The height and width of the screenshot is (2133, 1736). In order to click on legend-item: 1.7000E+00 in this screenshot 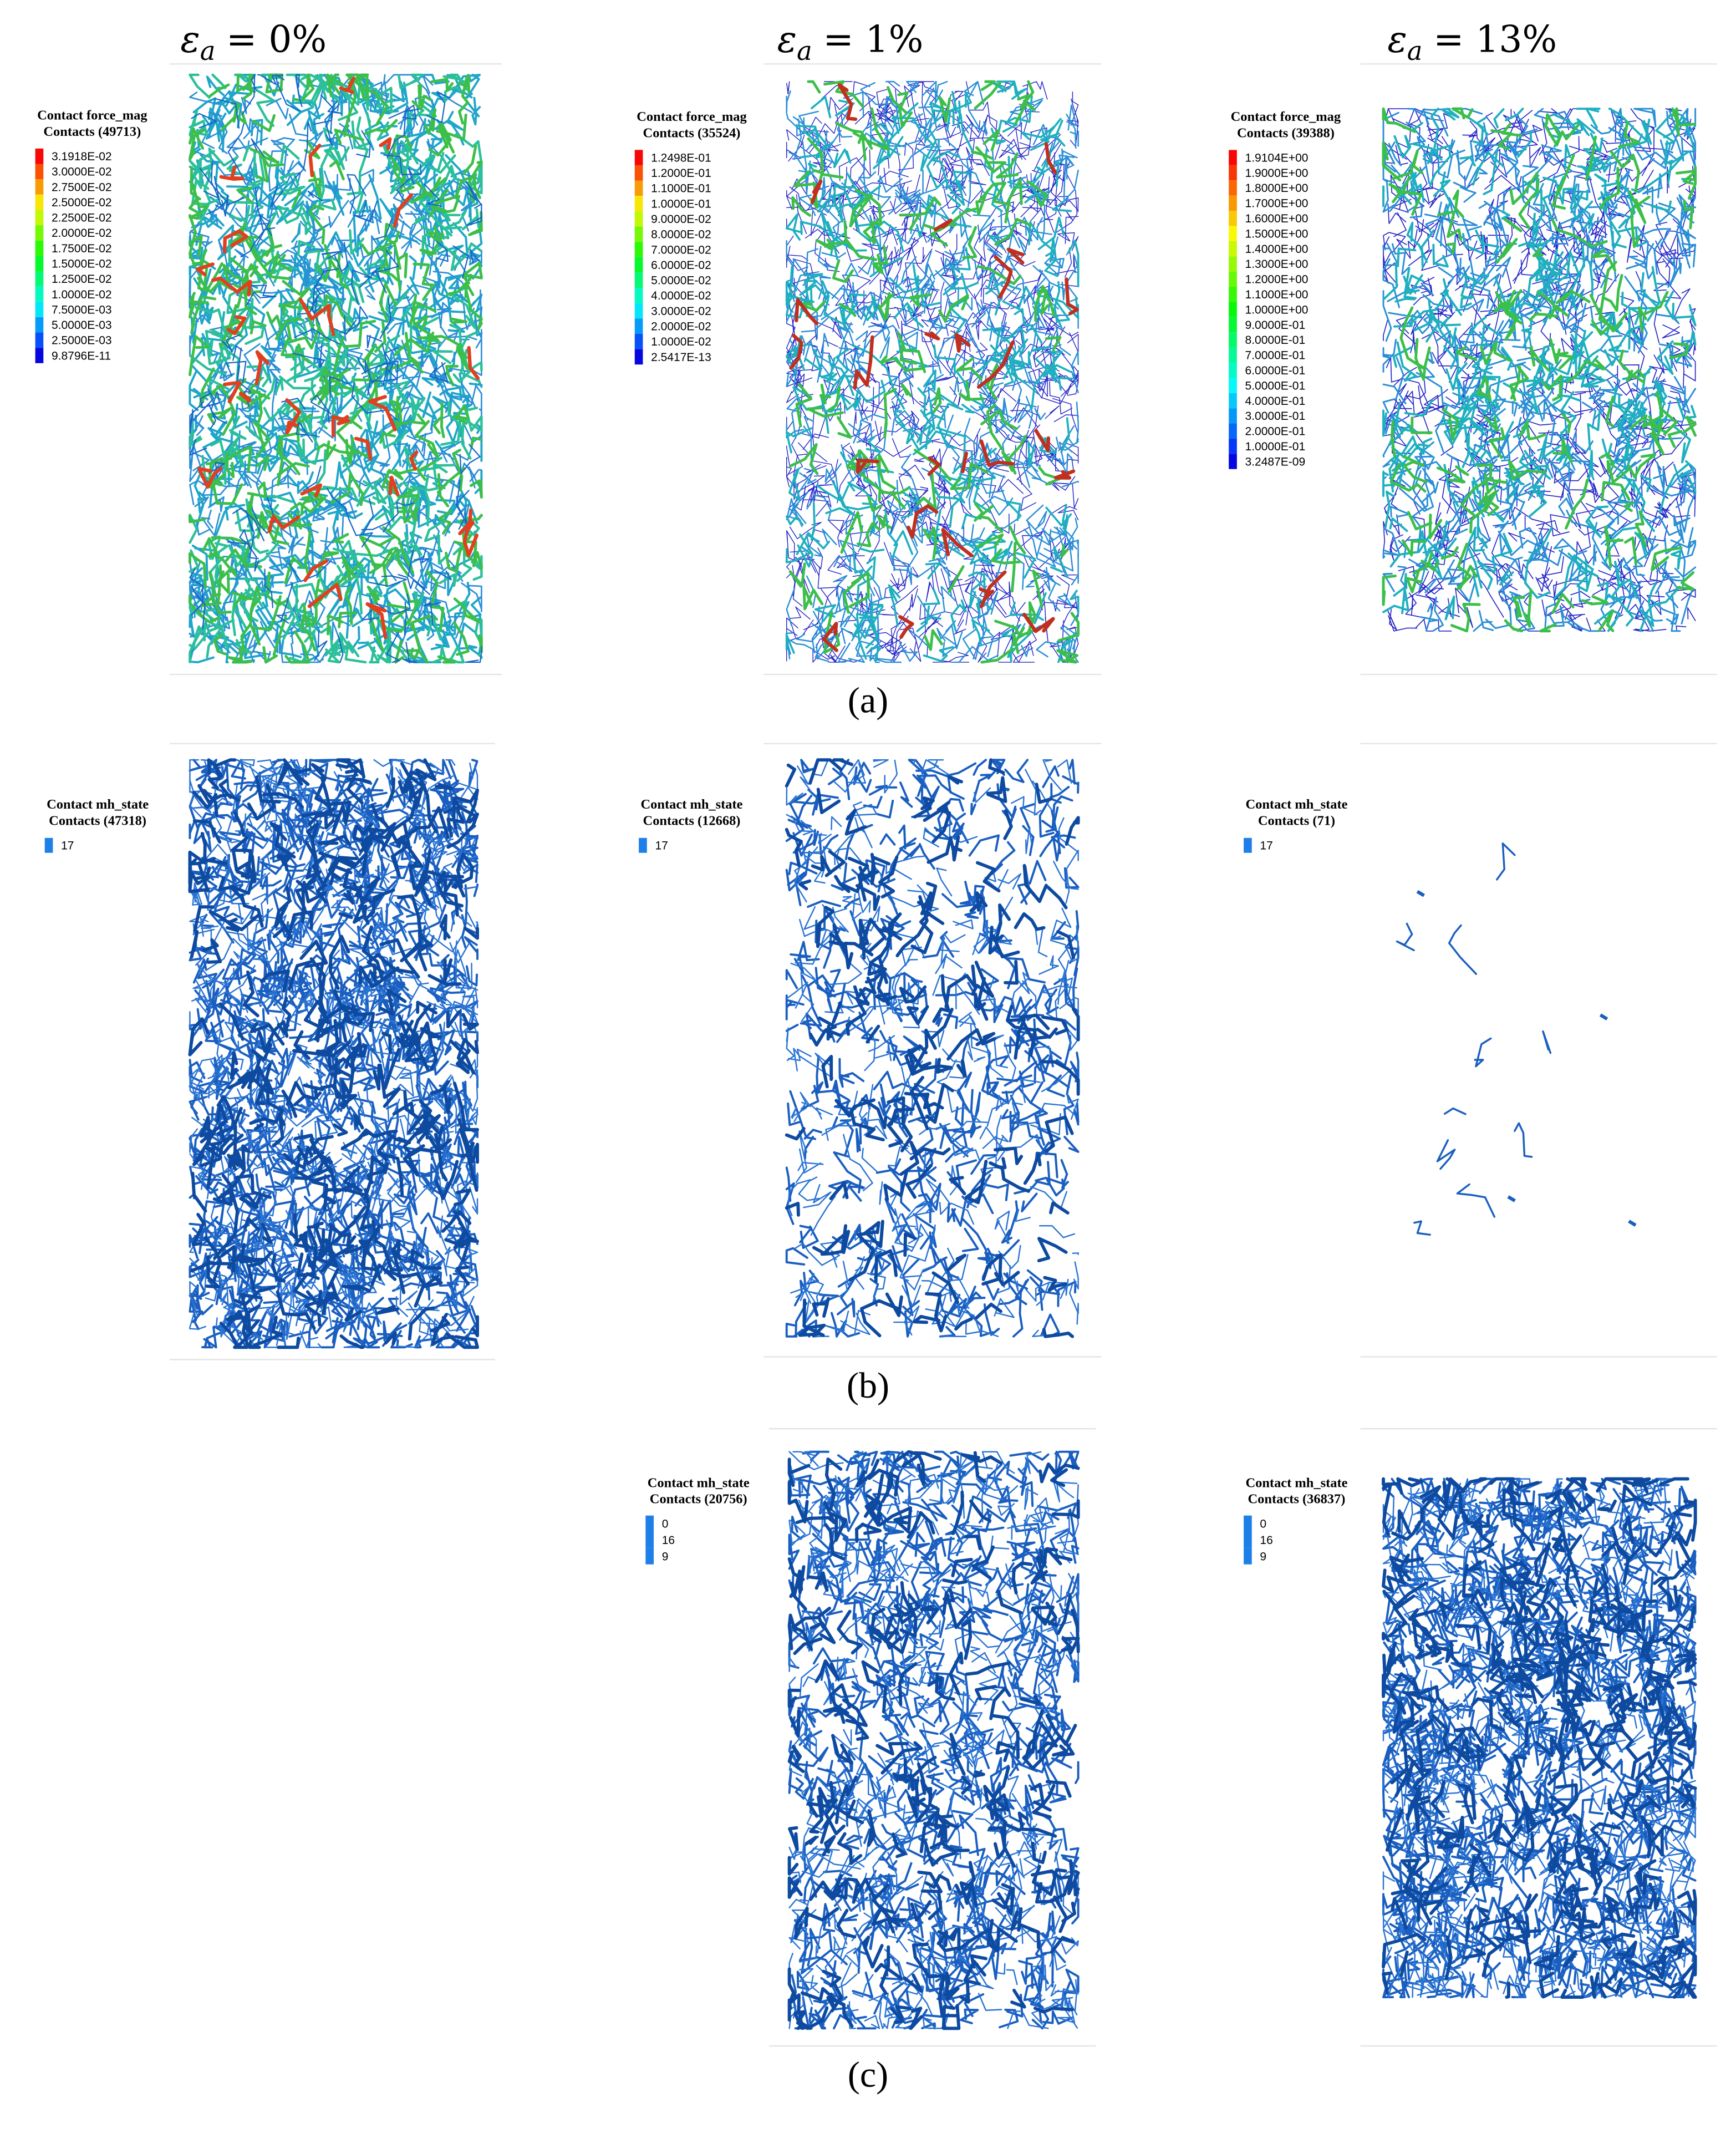, I will do `click(1277, 203)`.